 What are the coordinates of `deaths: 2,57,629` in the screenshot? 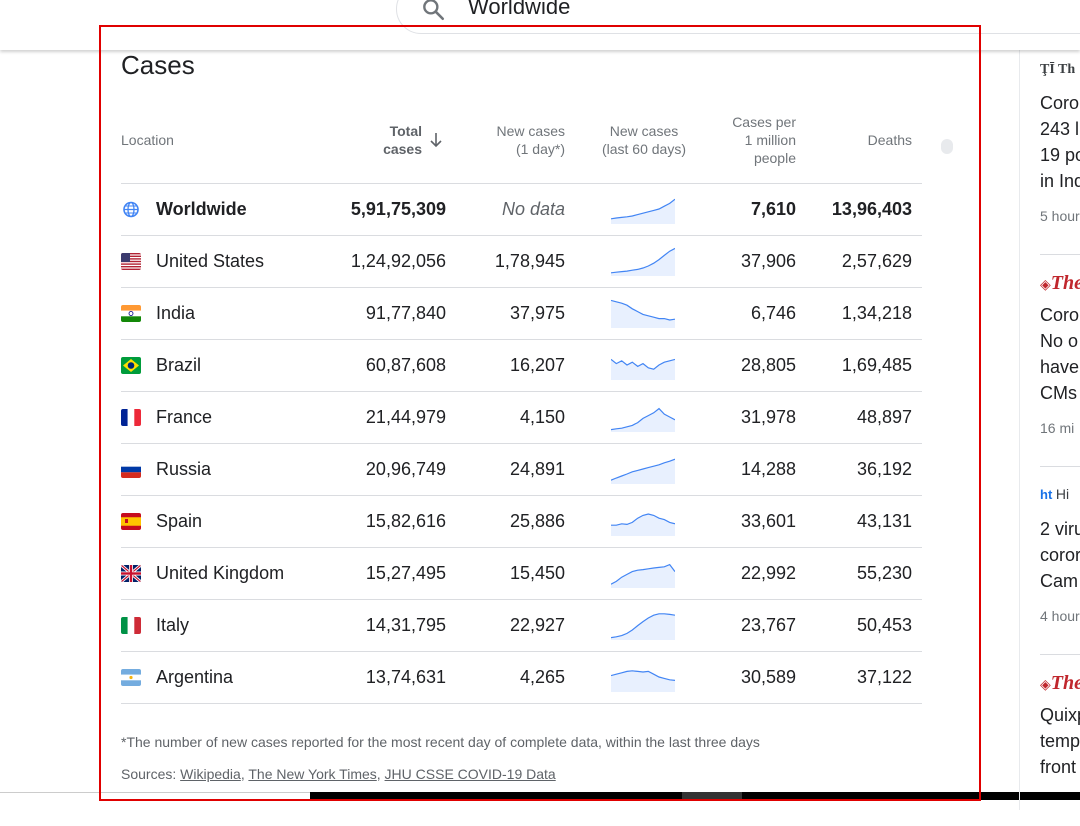 It's located at (876, 261).